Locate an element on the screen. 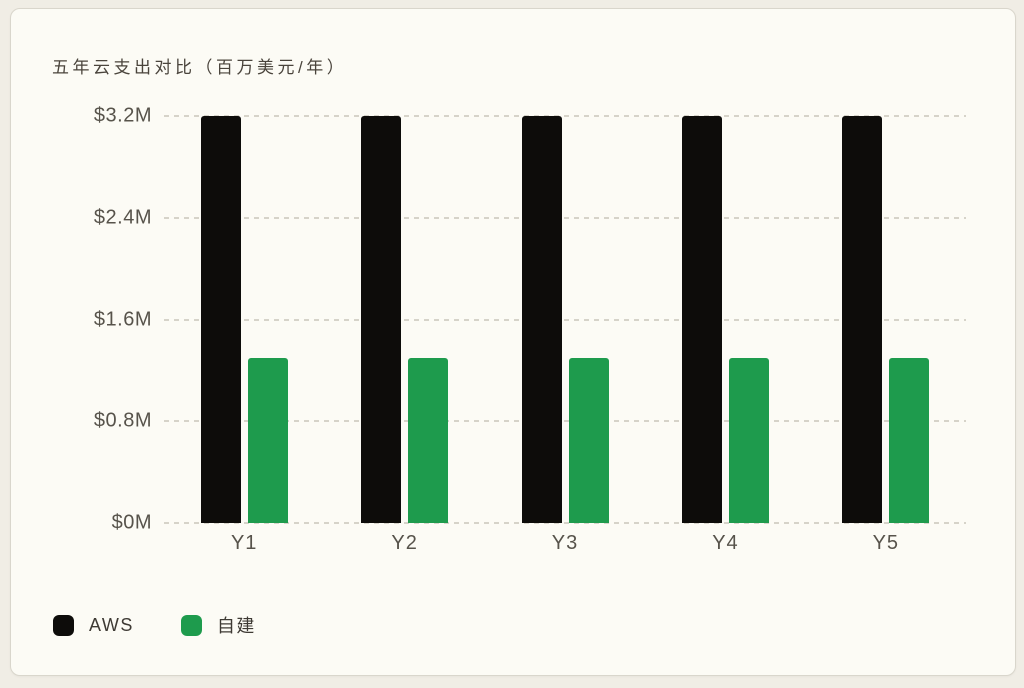  bar-group-Y4 is located at coordinates (725, 319).